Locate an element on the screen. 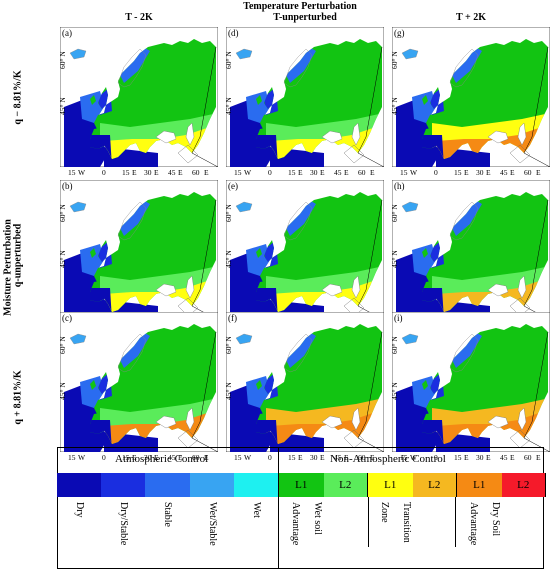 This screenshot has height=572, width=550. legend-label-non-atmospheric: Advantage is located at coordinates (295, 524).